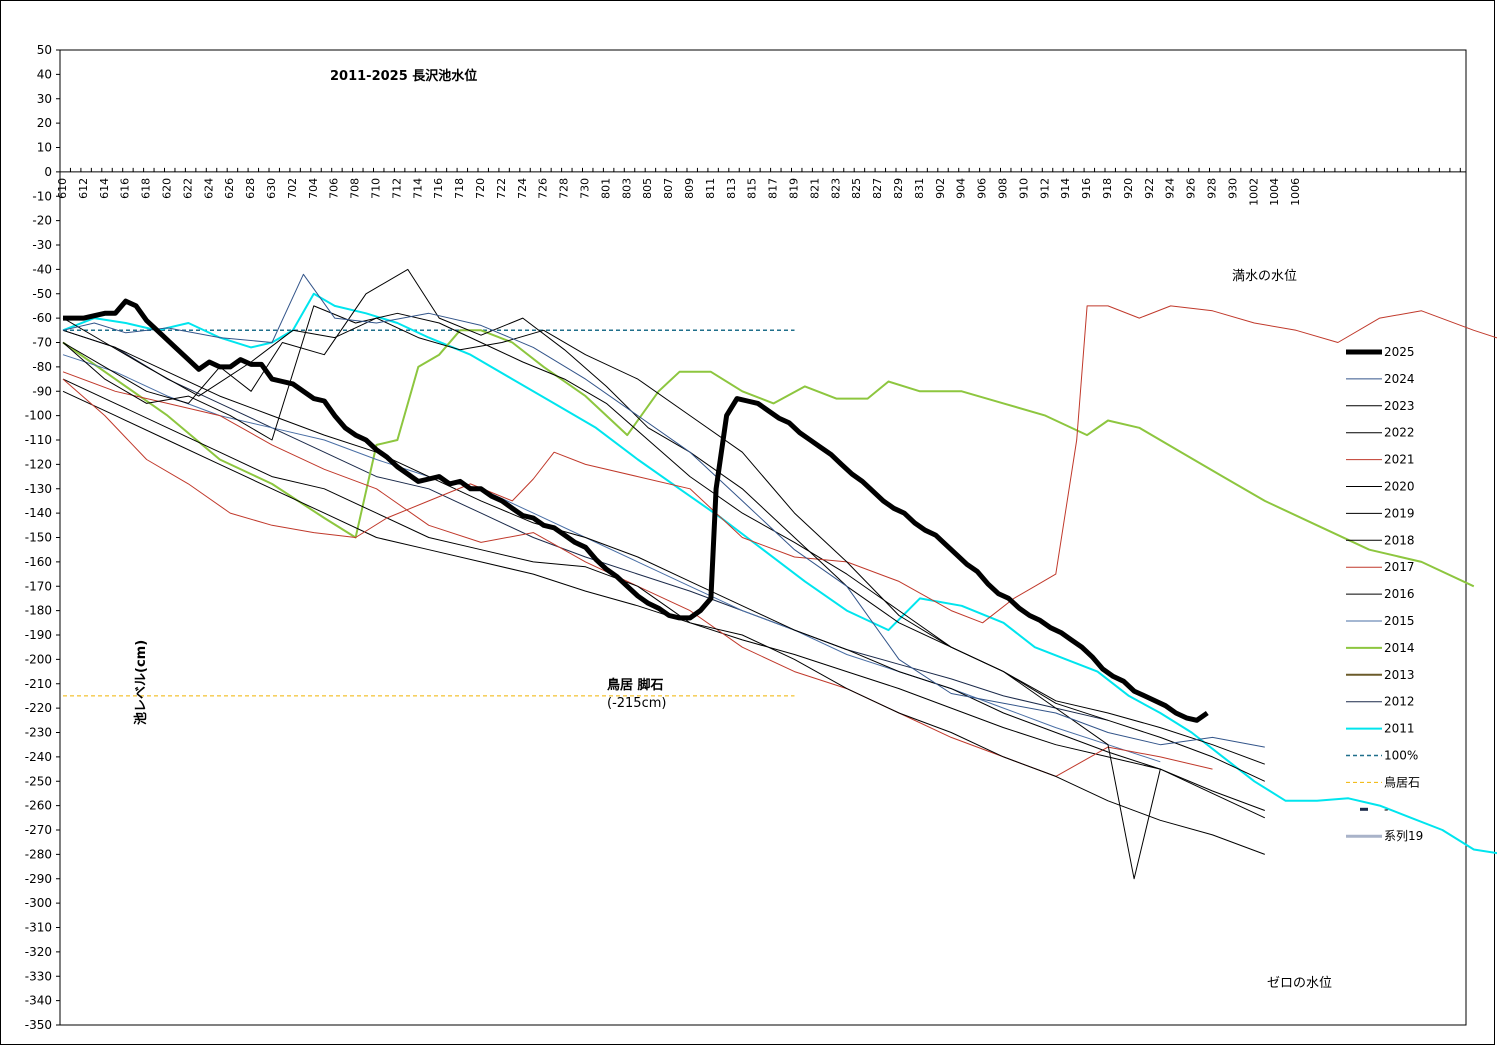  I want to click on legend-label-2018: 2018, so click(1399, 540).